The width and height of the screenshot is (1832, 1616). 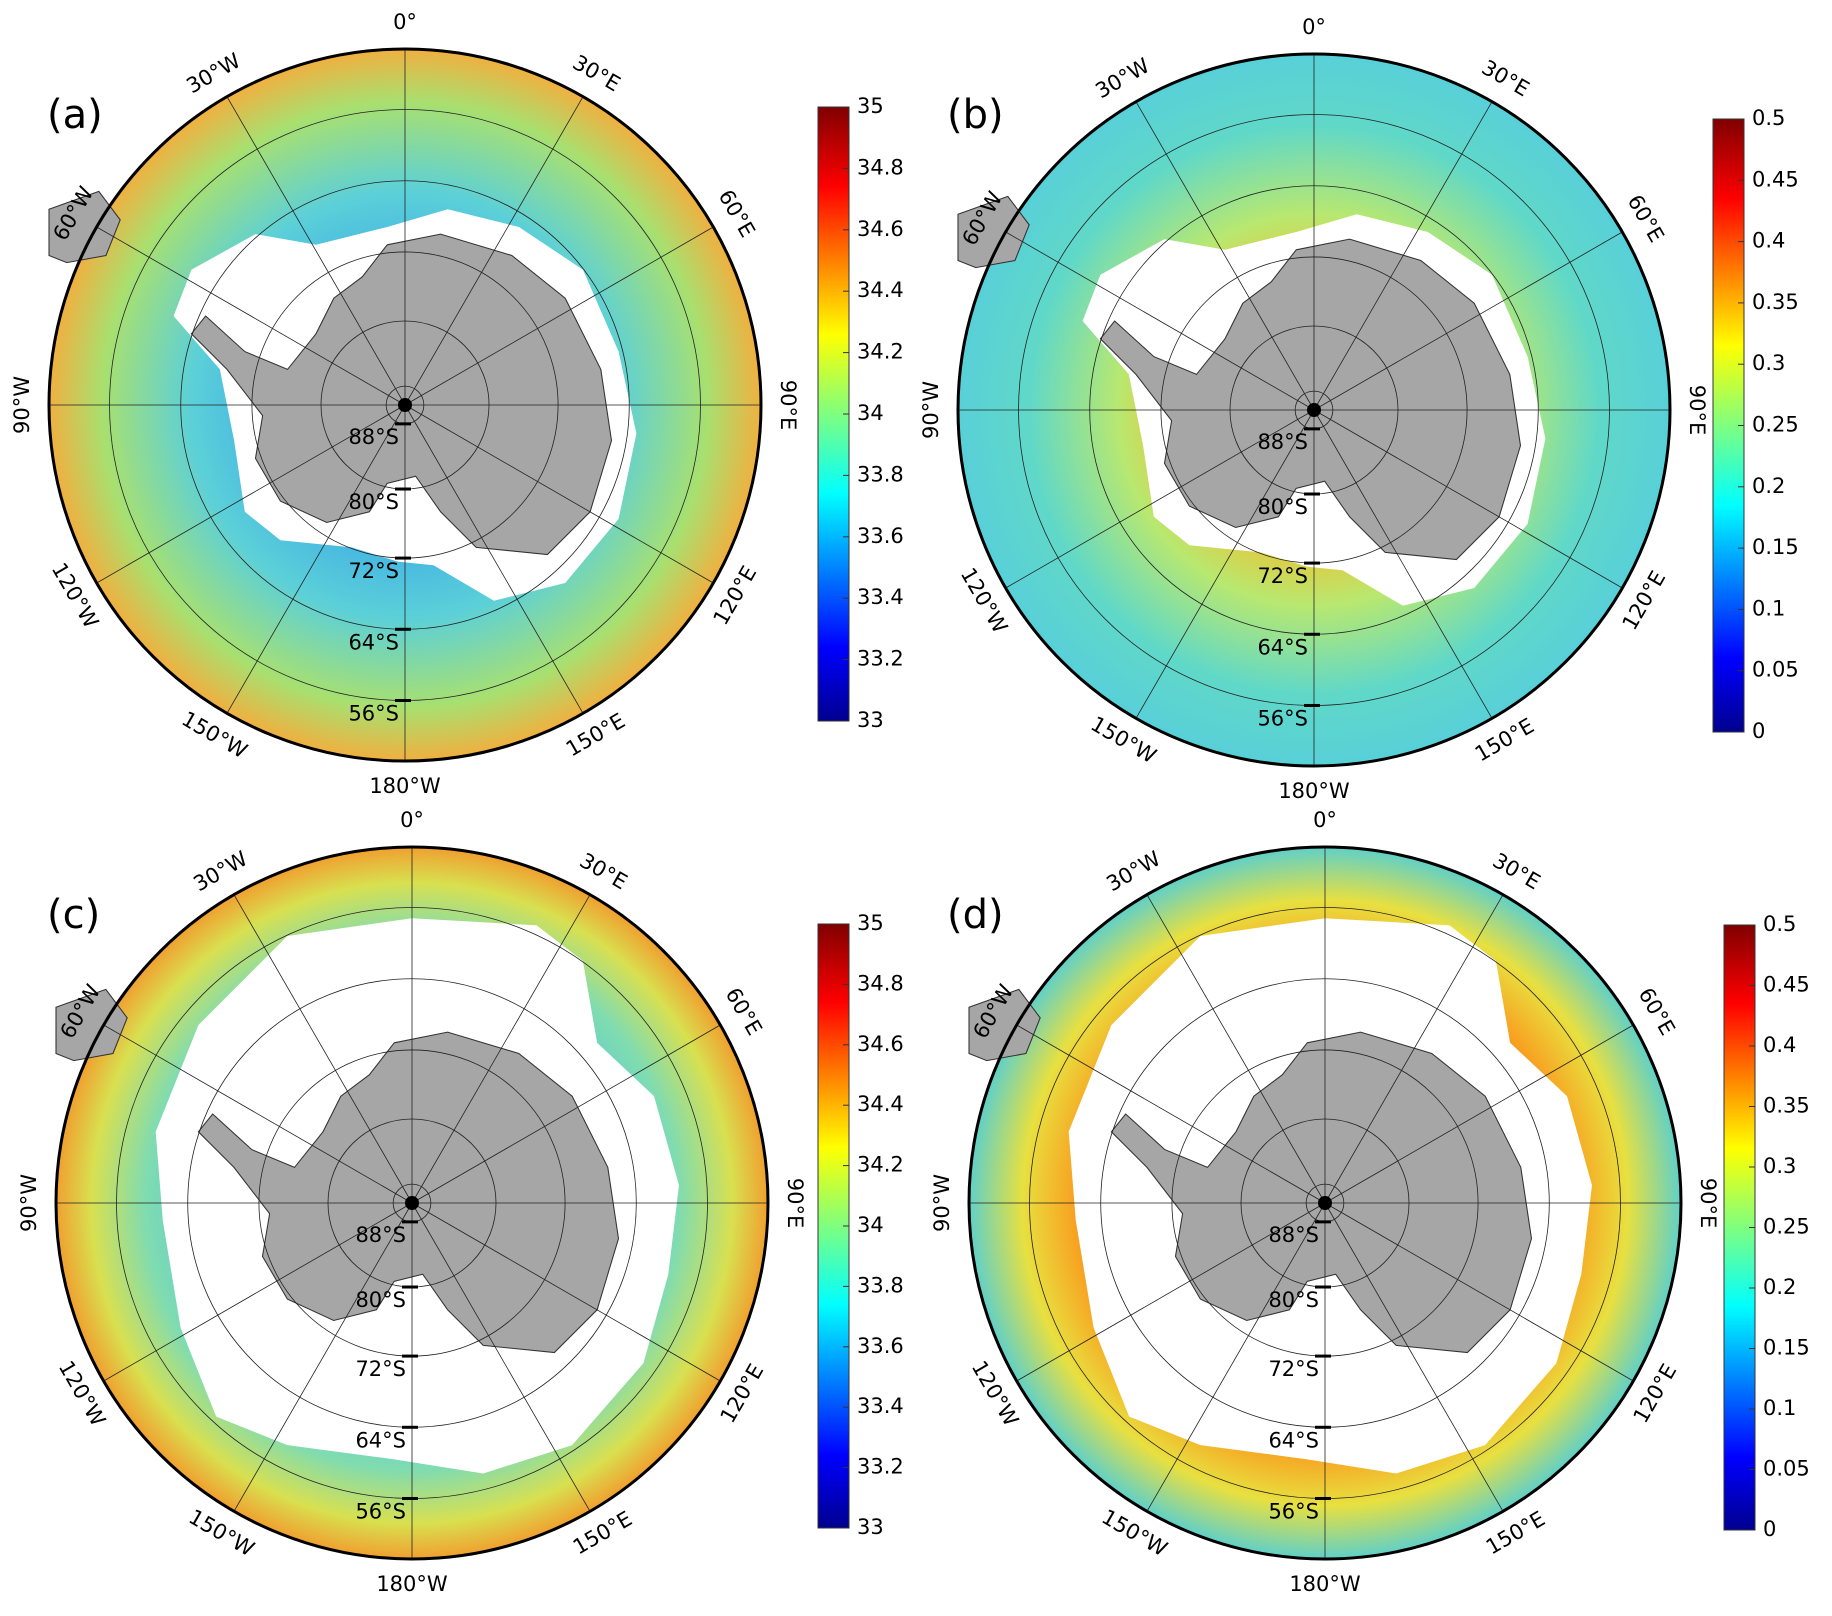 What do you see at coordinates (75, 115) in the screenshot?
I see `panel-label: (a)` at bounding box center [75, 115].